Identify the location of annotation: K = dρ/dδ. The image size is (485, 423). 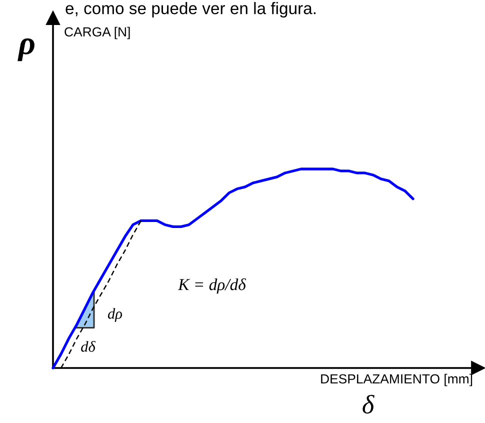
(212, 286).